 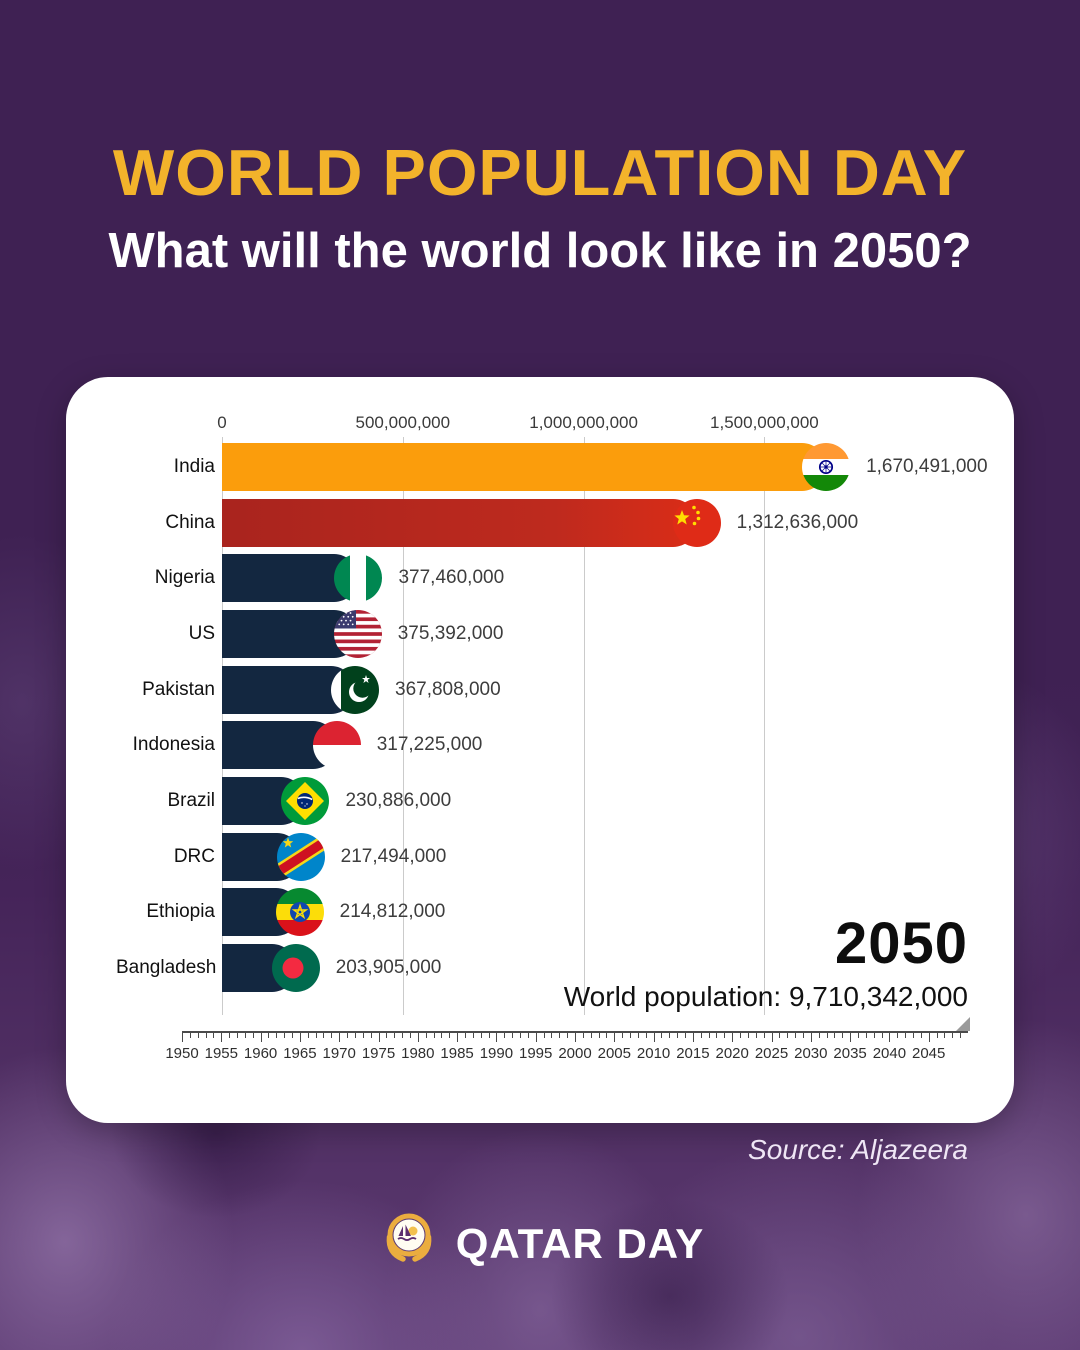 What do you see at coordinates (409, 1243) in the screenshot?
I see `qatar-day-logo-icon` at bounding box center [409, 1243].